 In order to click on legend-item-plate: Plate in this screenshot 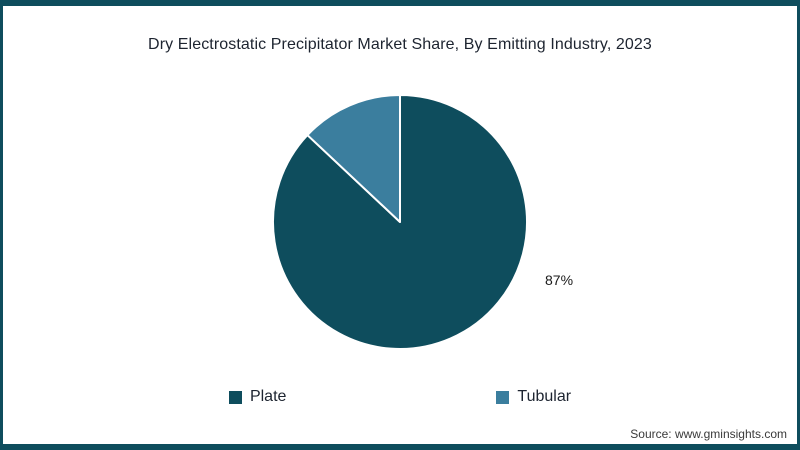, I will do `click(257, 397)`.